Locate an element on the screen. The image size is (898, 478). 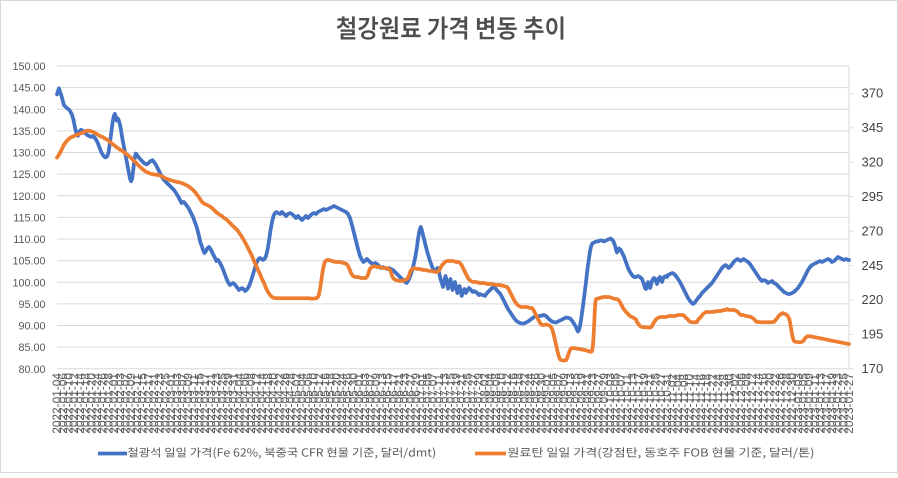
svg-text: 2022-07-29 is located at coordinates (479, 403).